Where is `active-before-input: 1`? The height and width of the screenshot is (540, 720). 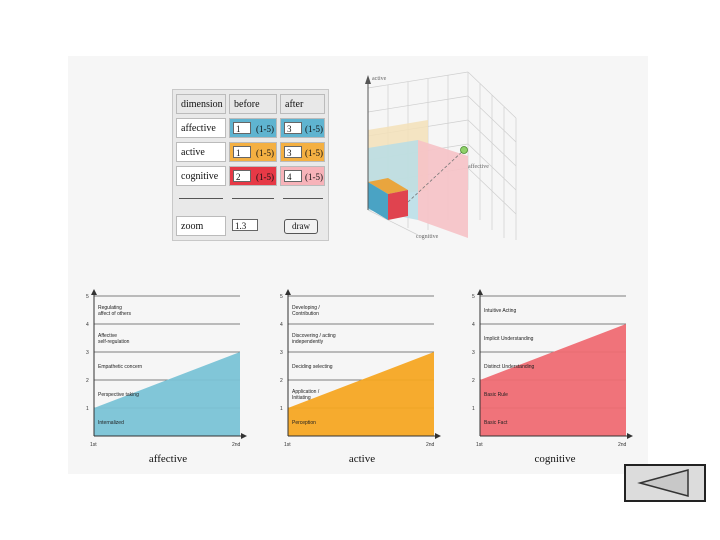 active-before-input: 1 is located at coordinates (242, 152).